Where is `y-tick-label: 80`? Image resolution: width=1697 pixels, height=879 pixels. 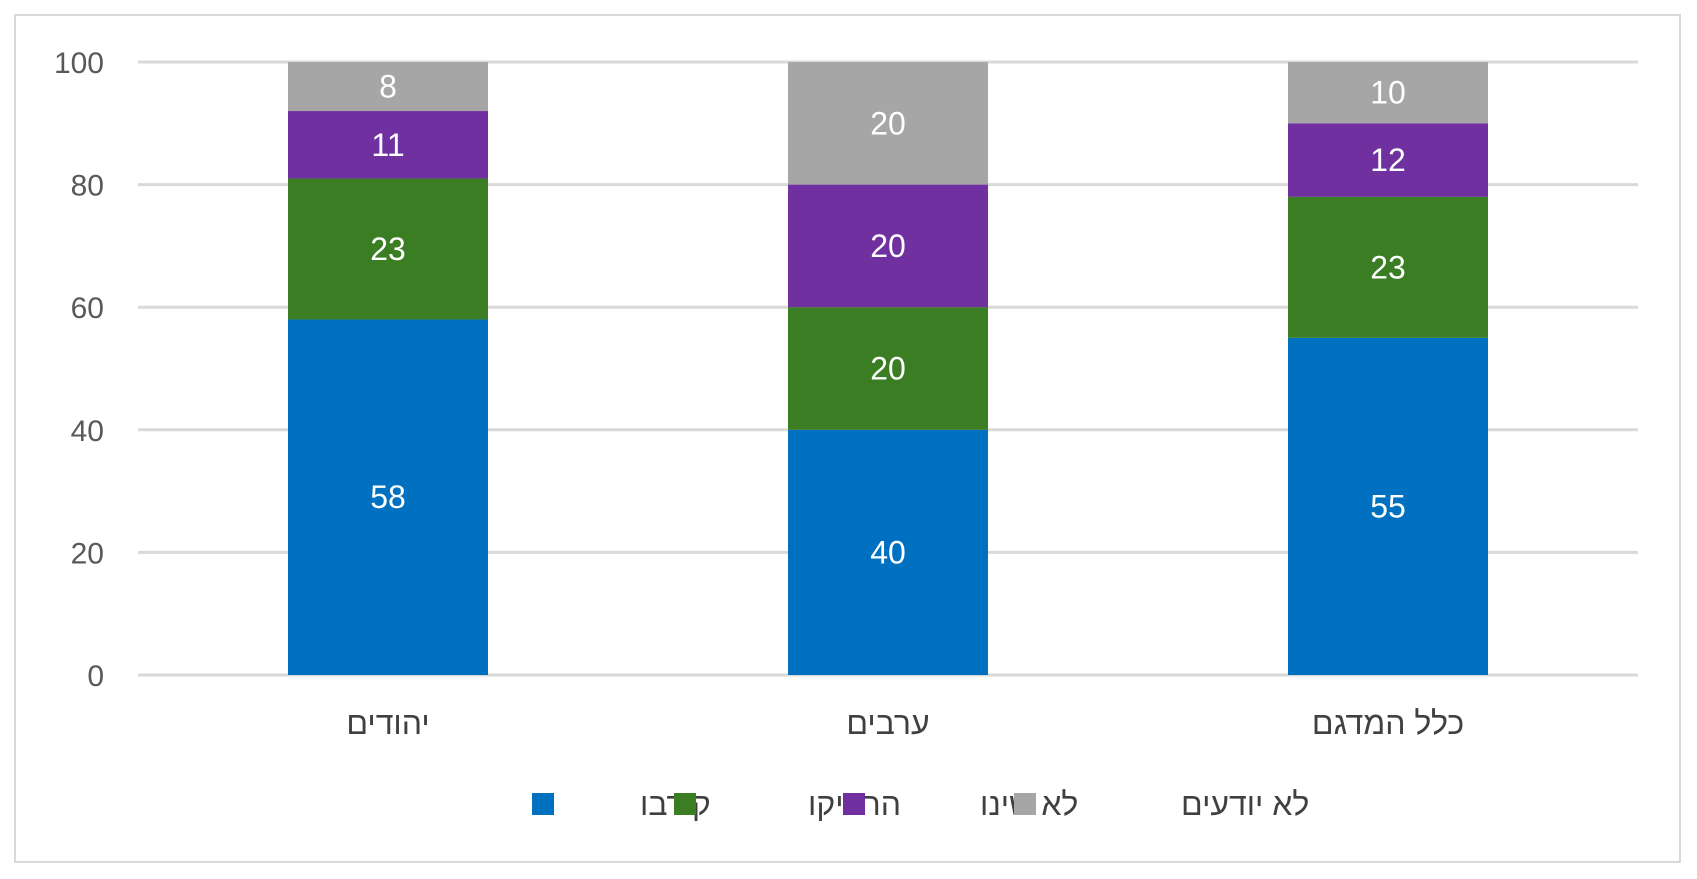
y-tick-label: 80 is located at coordinates (87, 186).